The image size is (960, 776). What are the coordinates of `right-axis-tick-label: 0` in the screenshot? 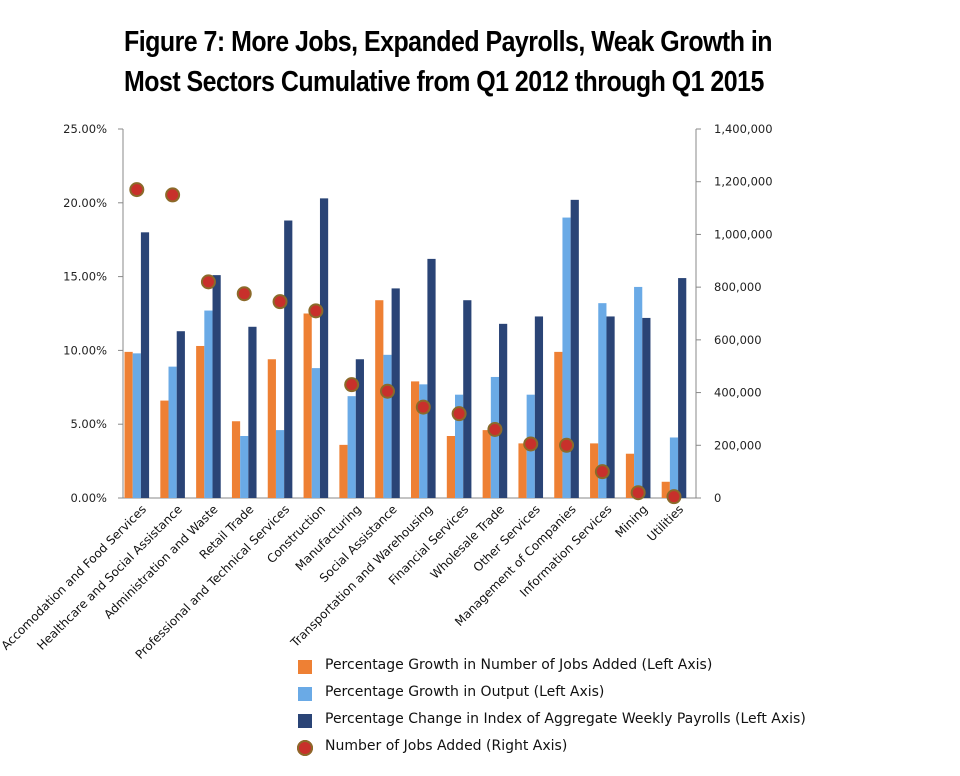 It's located at (717, 498).